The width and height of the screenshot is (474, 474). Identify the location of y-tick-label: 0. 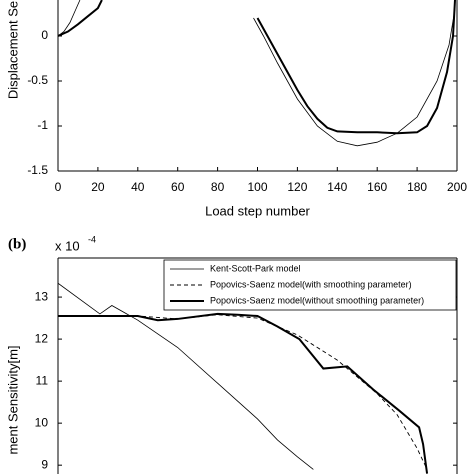
(44, 35).